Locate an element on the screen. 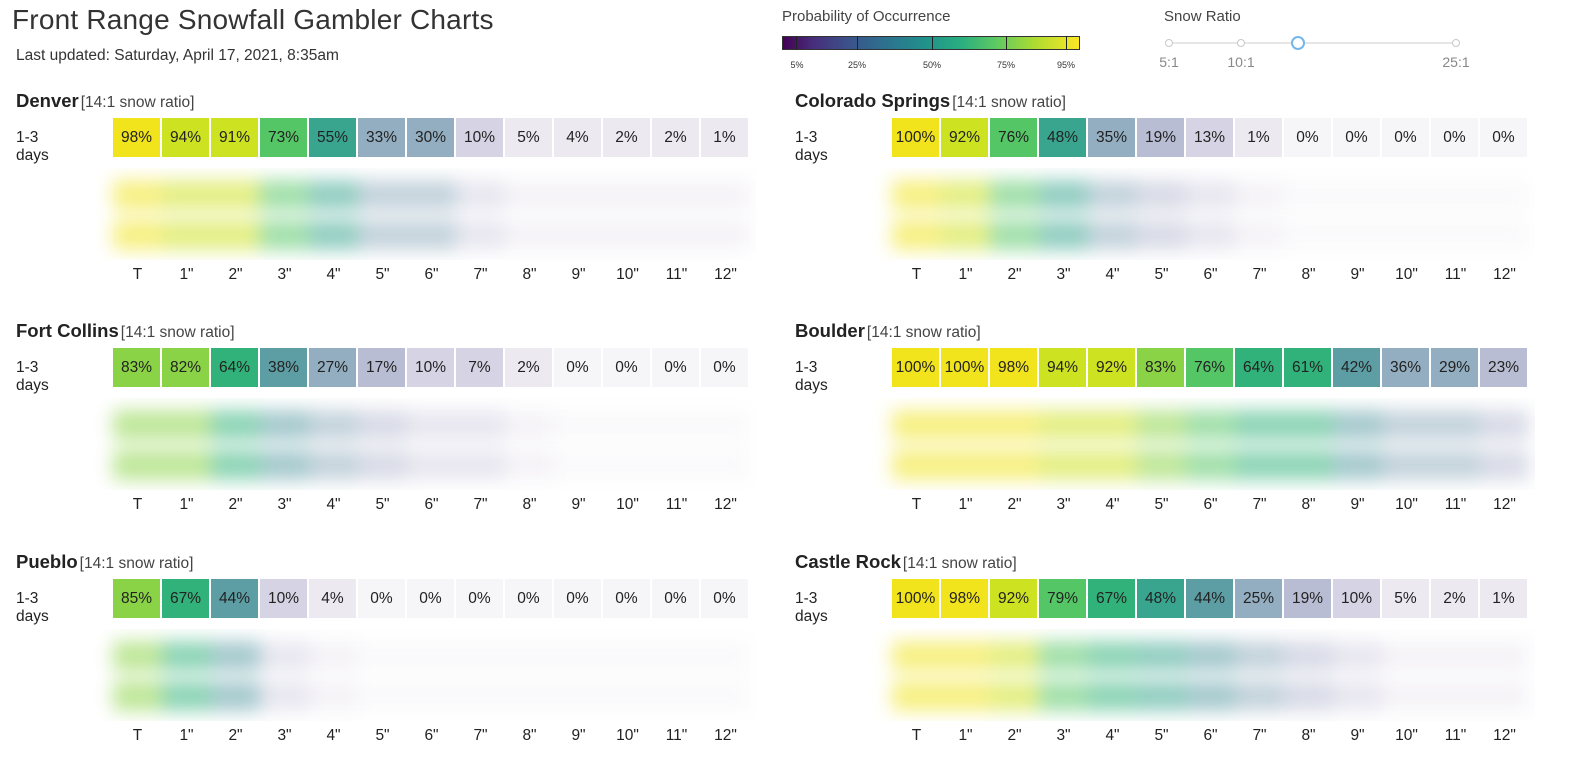 This screenshot has width=1576, height=781. snow-ratio-slider-handle is located at coordinates (1298, 43).